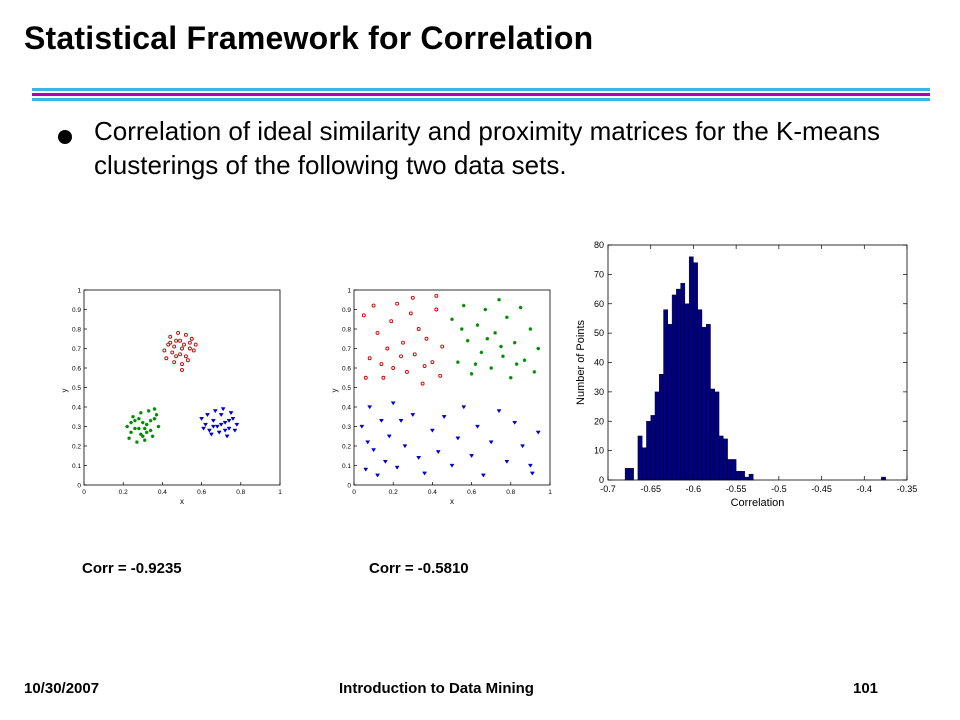 Image resolution: width=960 pixels, height=720 pixels. I want to click on caption-corr-middle: Corr = -0.5810, so click(419, 568).